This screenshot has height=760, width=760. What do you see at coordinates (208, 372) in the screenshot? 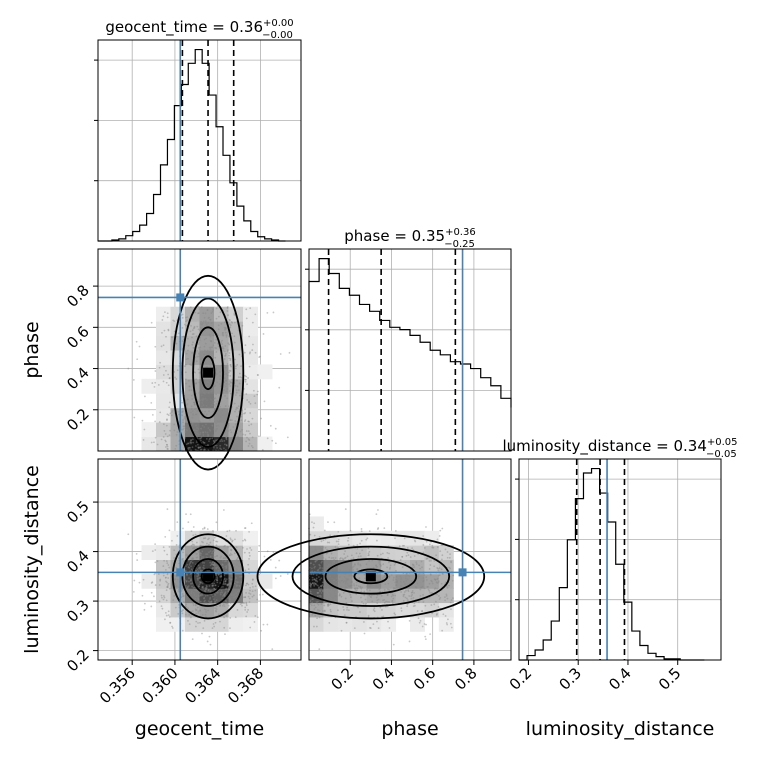
I see `density-peak` at bounding box center [208, 372].